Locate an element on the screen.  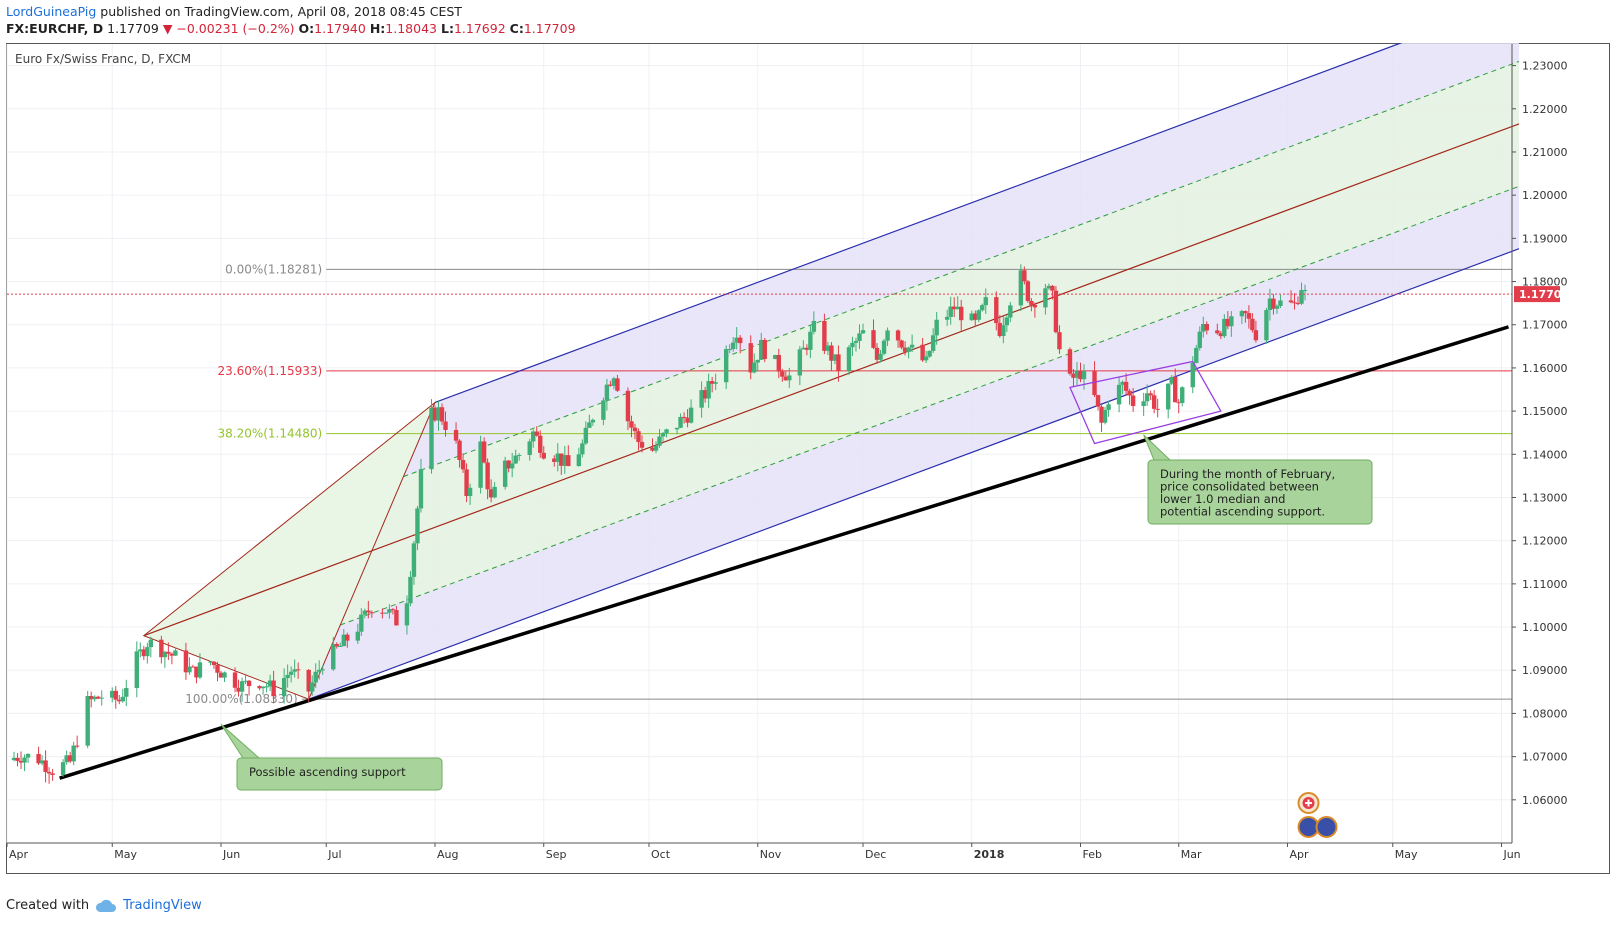
price-tick-label: 1.07000 is located at coordinates (1545, 757).